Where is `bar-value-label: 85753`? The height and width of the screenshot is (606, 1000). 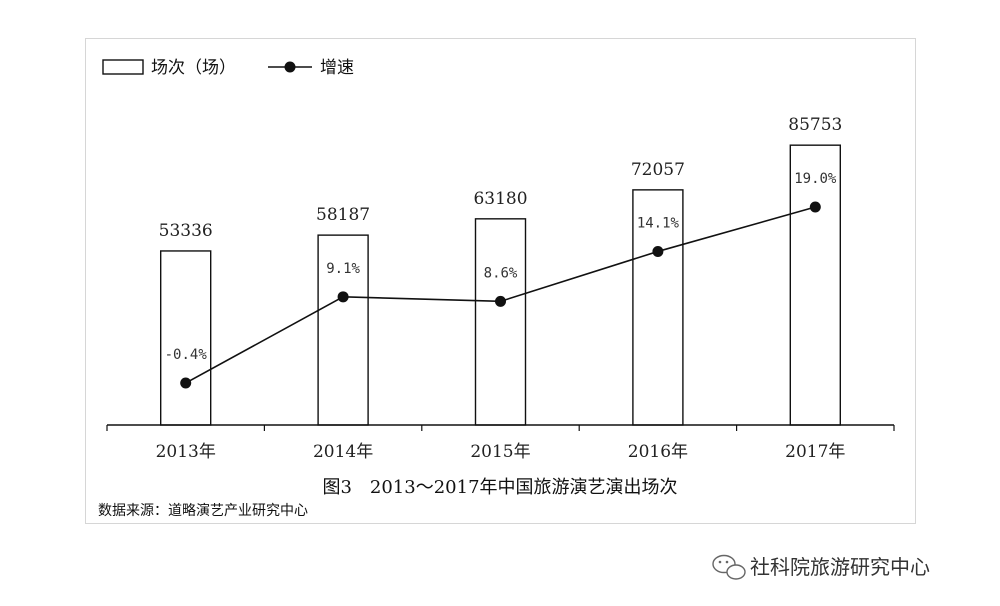
bar-value-label: 85753 is located at coordinates (815, 125).